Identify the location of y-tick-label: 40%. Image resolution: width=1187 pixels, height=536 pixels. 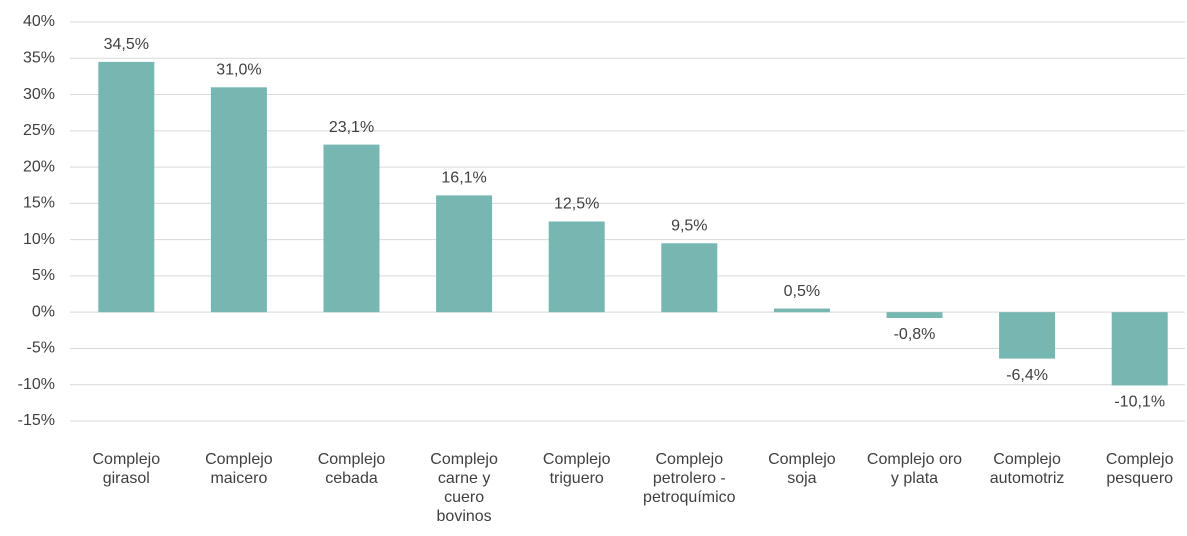
(39, 21).